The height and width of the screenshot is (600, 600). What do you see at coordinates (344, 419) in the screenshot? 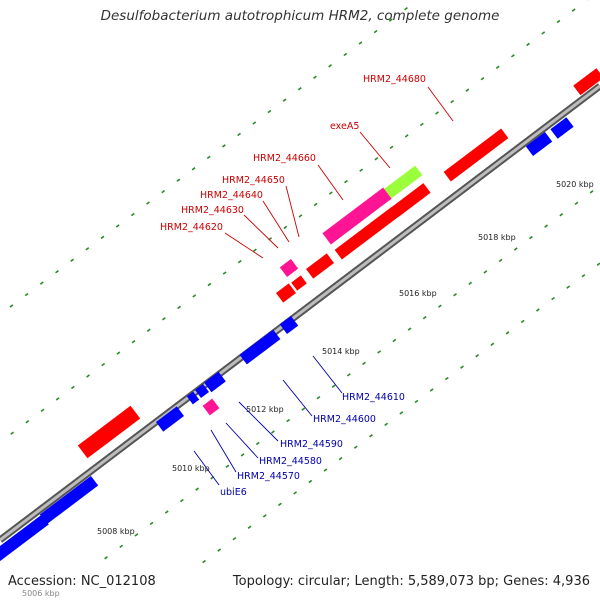
I see `gene-label-hrm2-44600: HRM2_44600` at bounding box center [344, 419].